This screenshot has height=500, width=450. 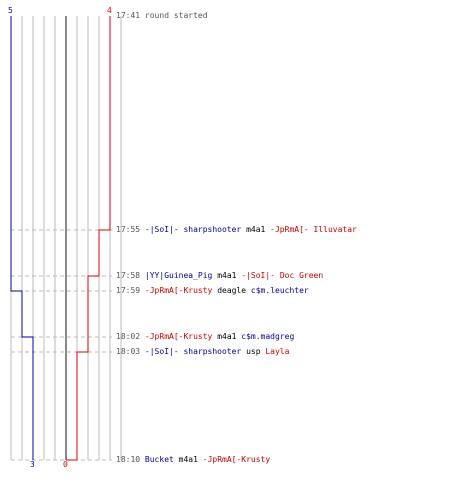 I want to click on blue-team-alive-line, so click(x=22, y=238).